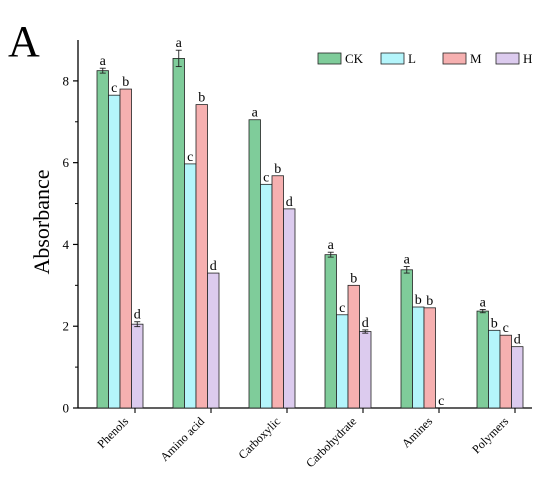  Describe the element at coordinates (66, 326) in the screenshot. I see `y-tick-label: 2` at that location.